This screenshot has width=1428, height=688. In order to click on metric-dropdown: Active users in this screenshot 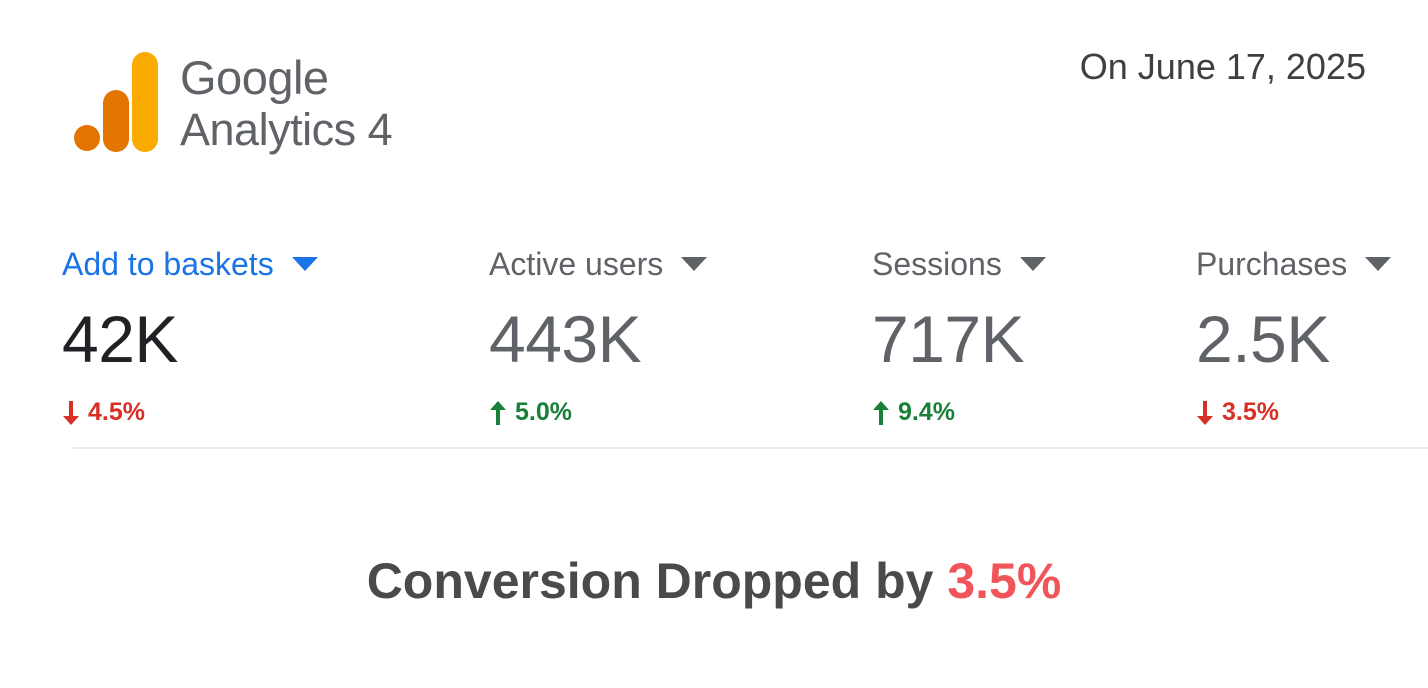, I will do `click(598, 264)`.